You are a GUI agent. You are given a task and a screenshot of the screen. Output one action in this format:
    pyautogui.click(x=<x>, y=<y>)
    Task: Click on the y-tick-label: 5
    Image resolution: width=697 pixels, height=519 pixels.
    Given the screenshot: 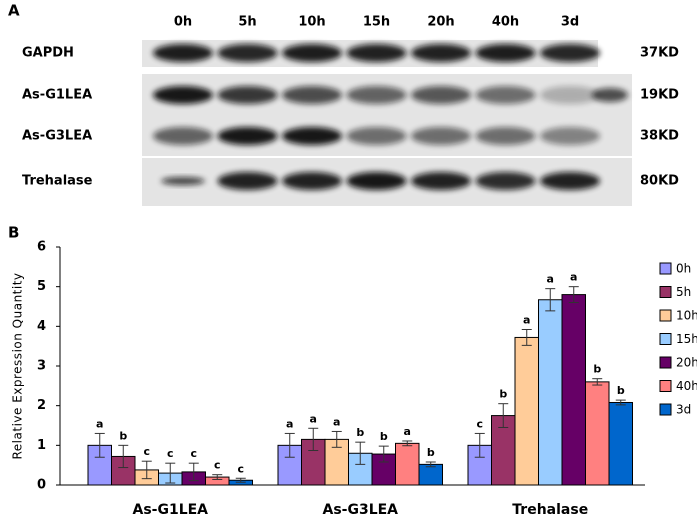 What is the action you would take?
    pyautogui.click(x=41, y=286)
    